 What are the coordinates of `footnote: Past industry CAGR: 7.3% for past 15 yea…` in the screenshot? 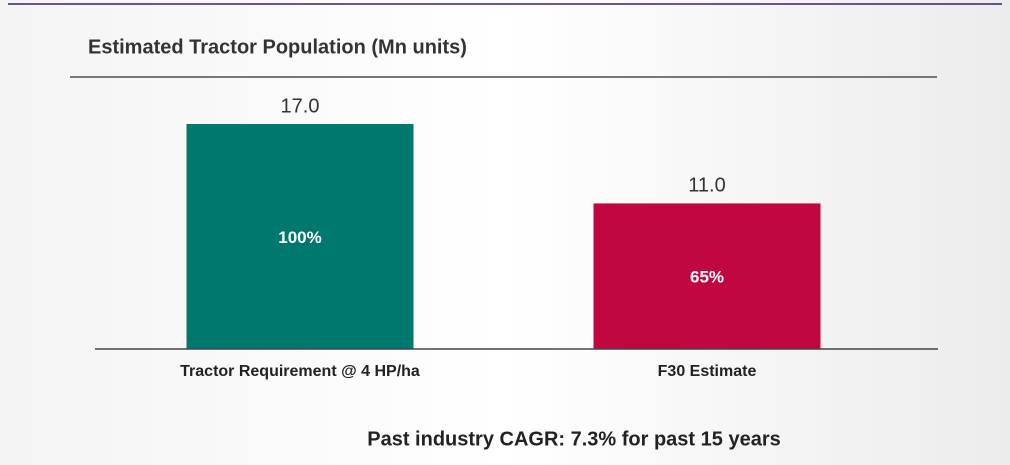 It's located at (573, 439).